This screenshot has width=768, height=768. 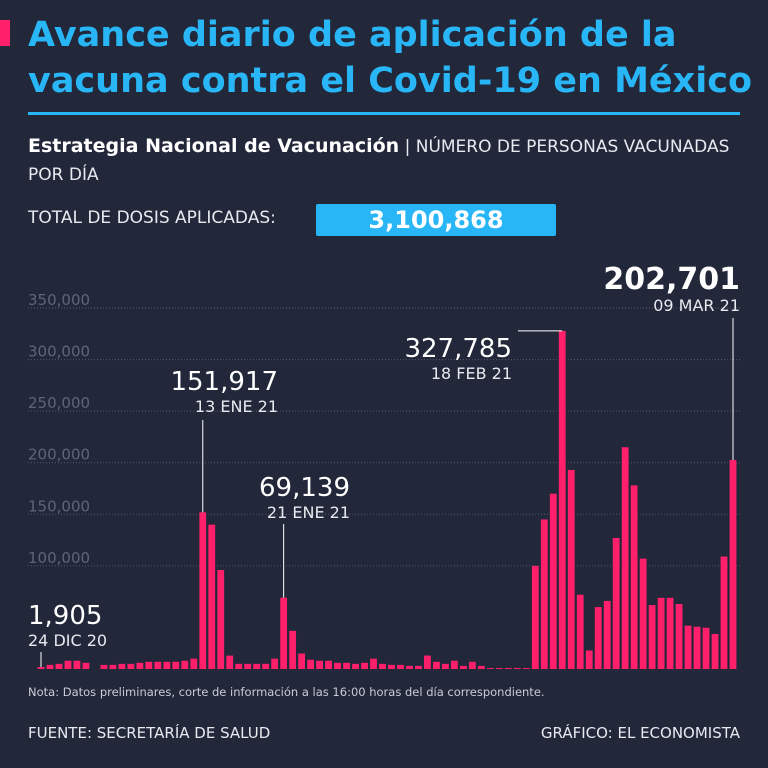 I want to click on annotation-value: 1,905, so click(x=65, y=616).